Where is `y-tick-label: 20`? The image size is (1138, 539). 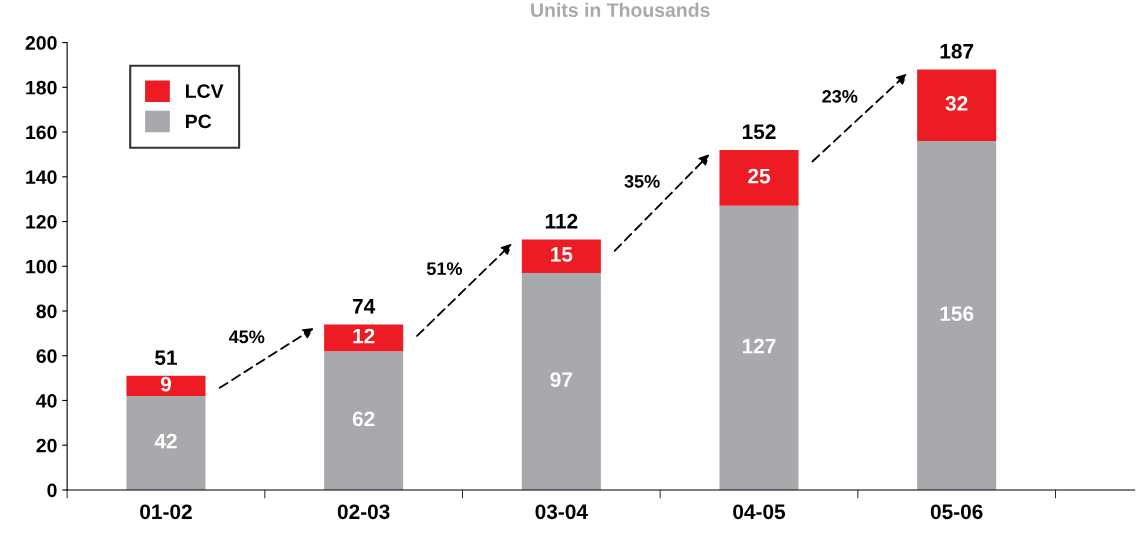 y-tick-label: 20 is located at coordinates (46, 445).